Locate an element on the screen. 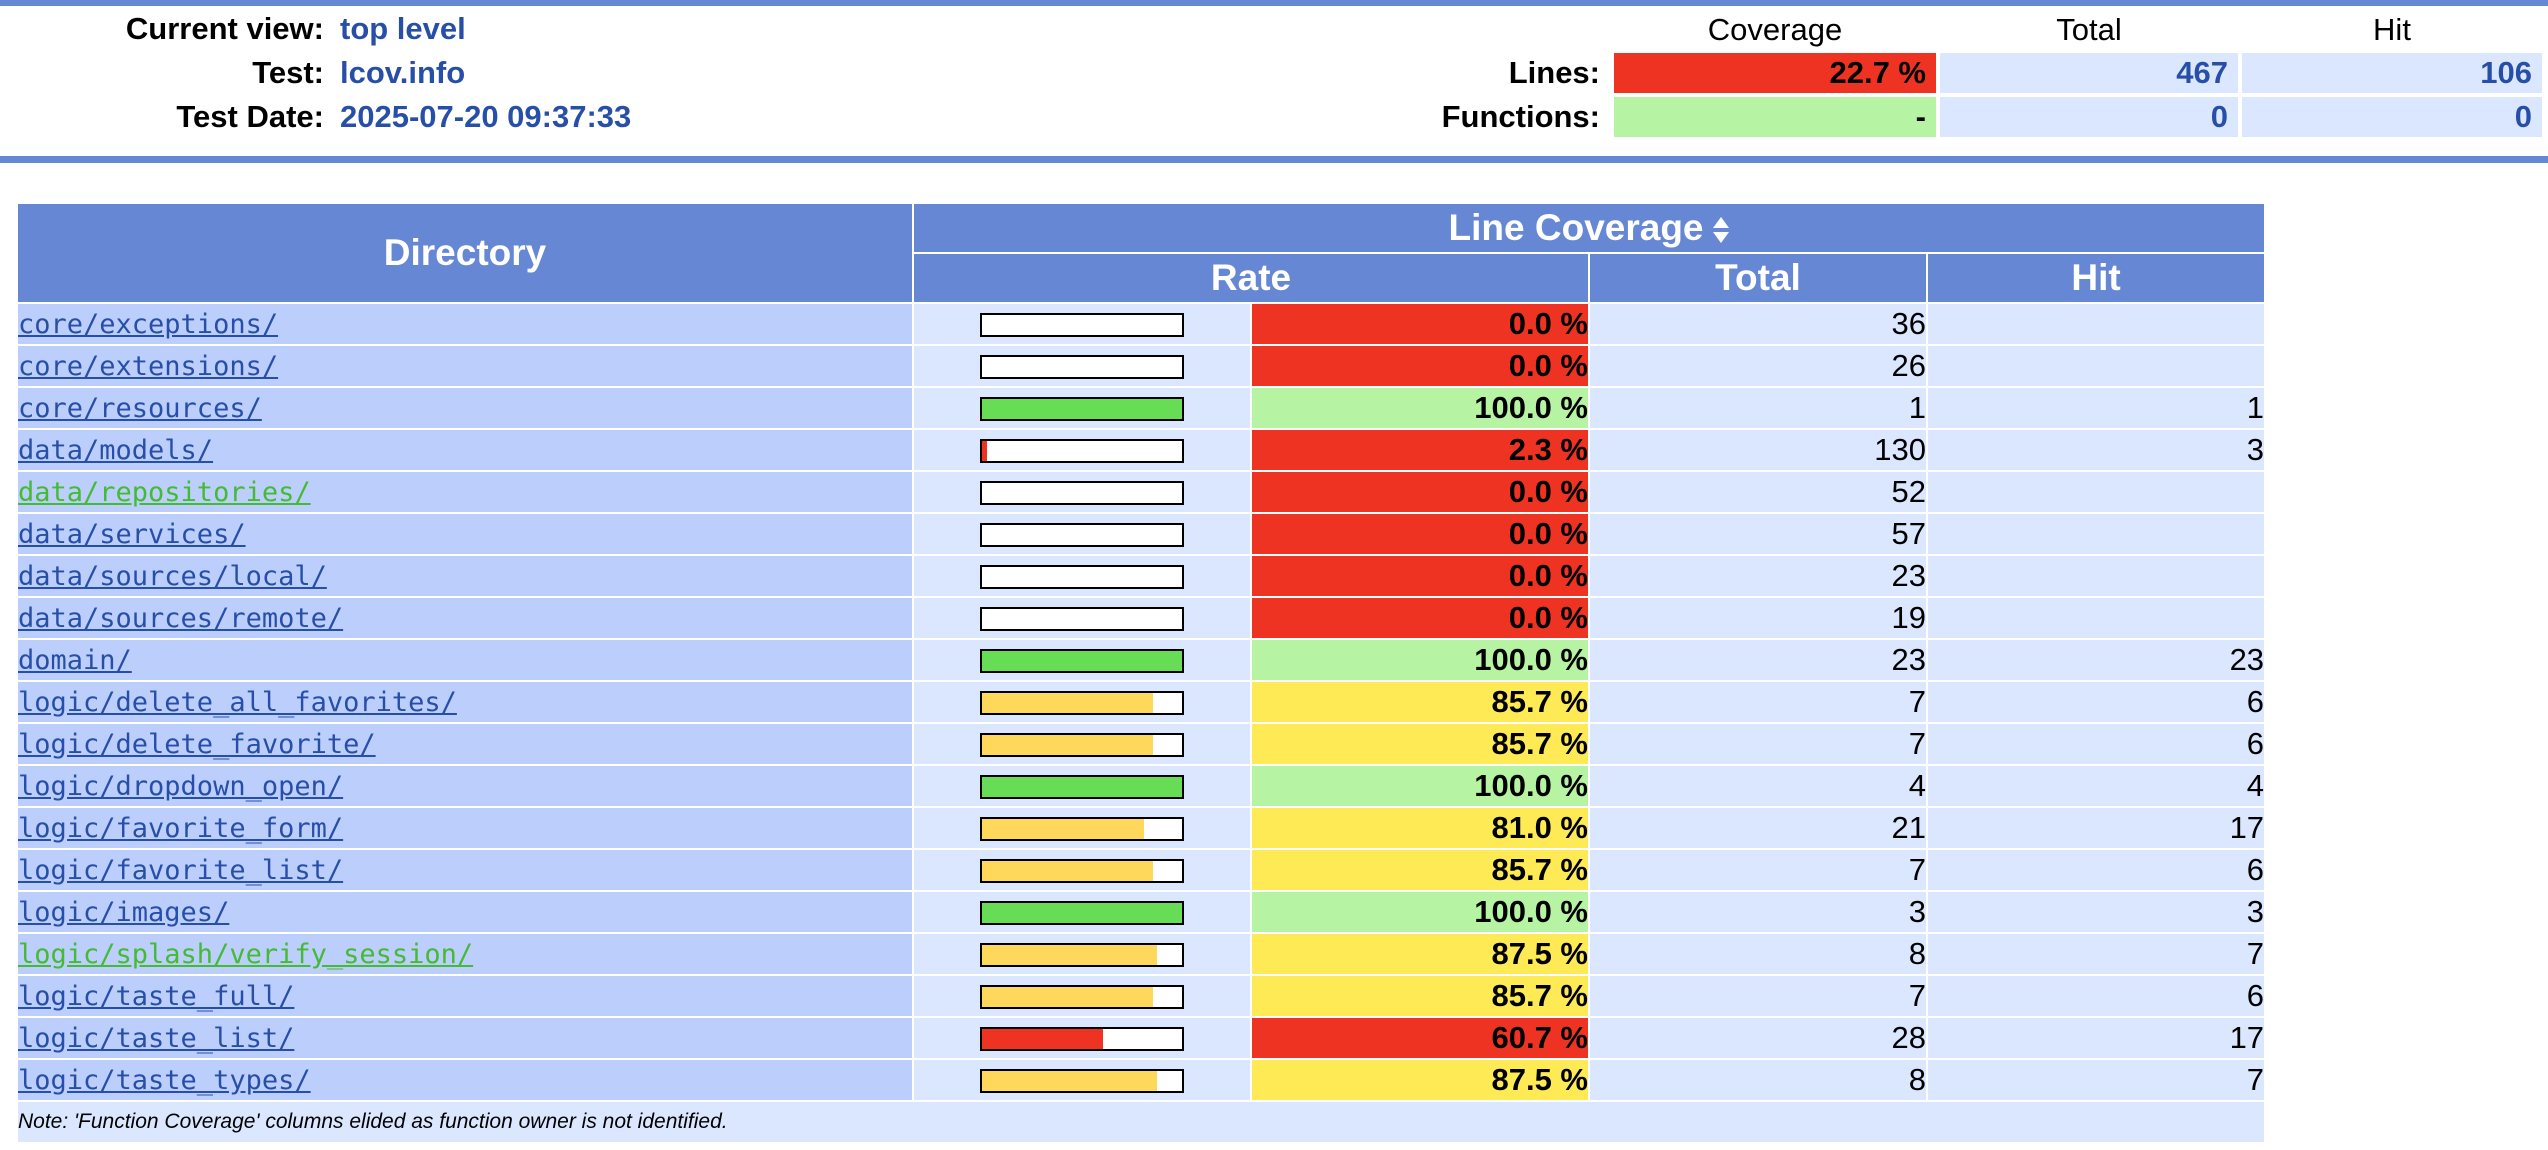 This screenshot has width=2548, height=1150. table-row: logic/favorite_form/81.0 % 21 17 is located at coordinates (1141, 829).